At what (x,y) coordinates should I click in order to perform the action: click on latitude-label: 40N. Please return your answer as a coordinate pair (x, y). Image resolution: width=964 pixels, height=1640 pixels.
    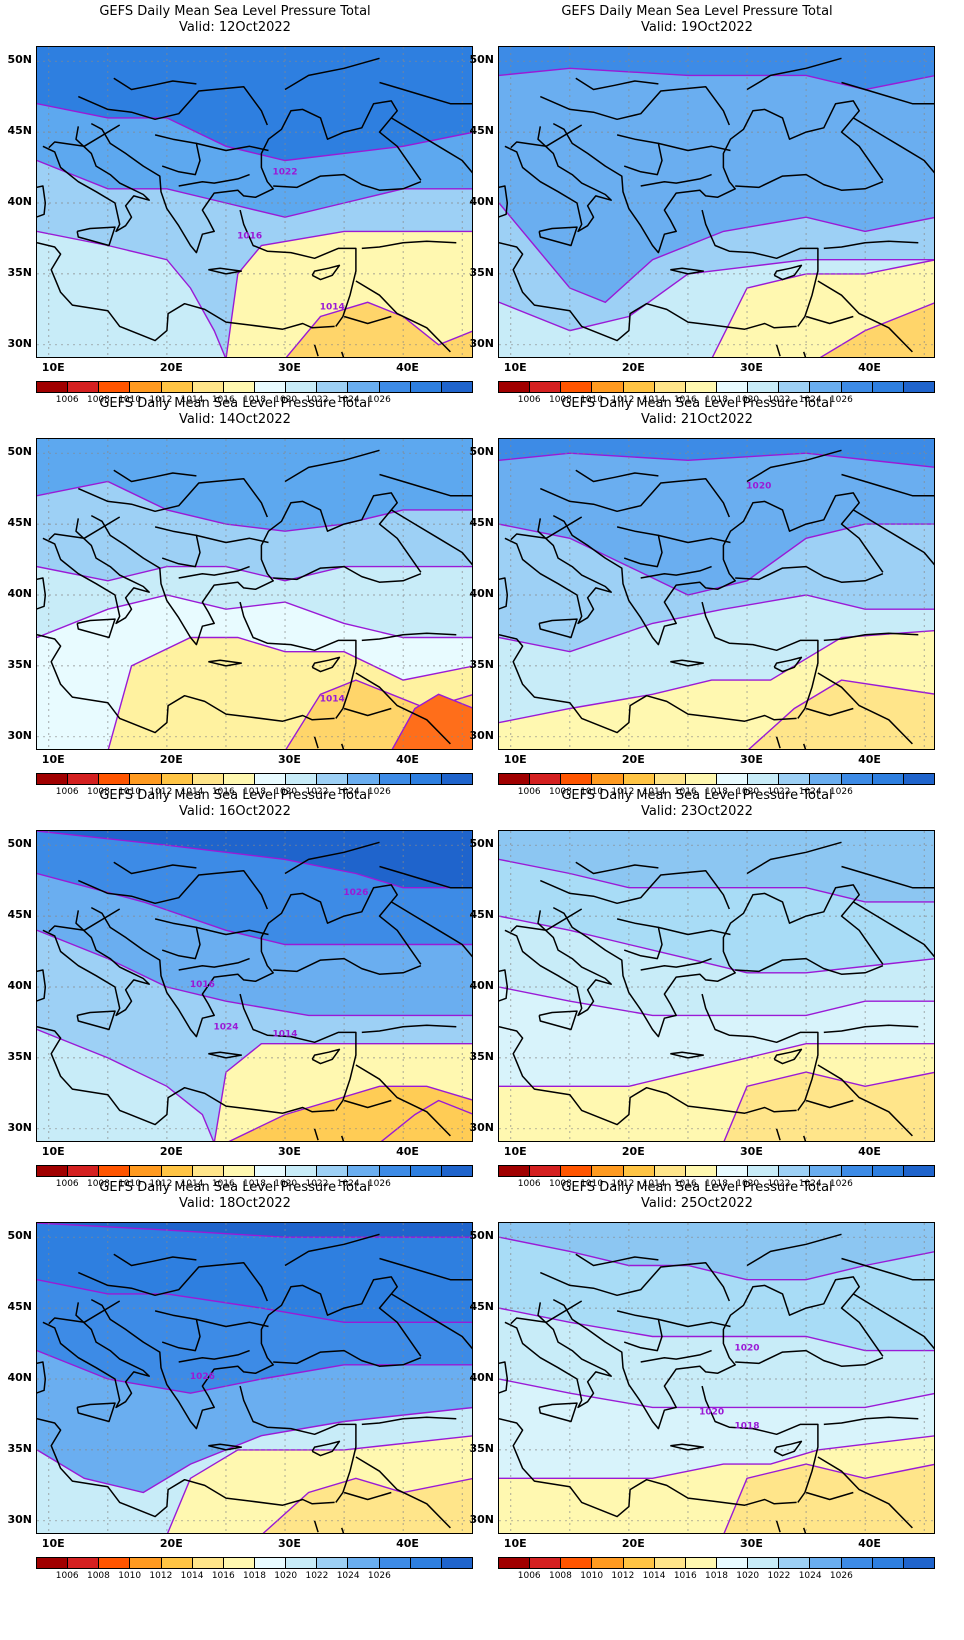
    Looking at the image, I should click on (481, 593).